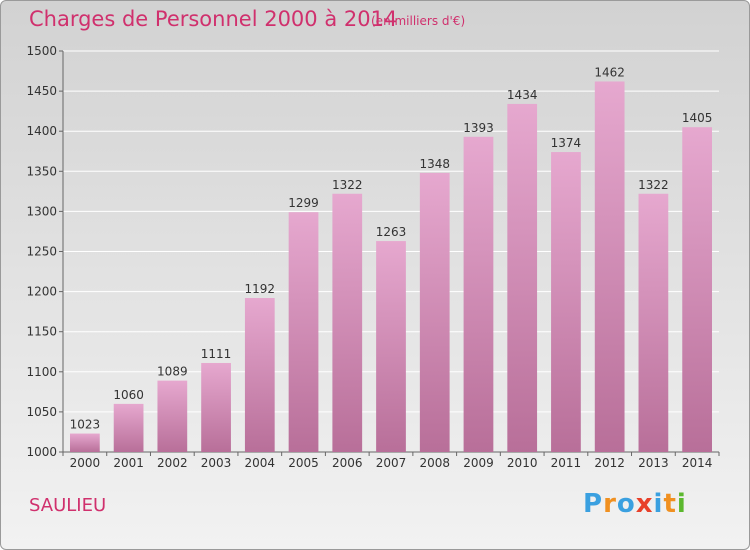 The height and width of the screenshot is (550, 750). What do you see at coordinates (85, 425) in the screenshot?
I see `bar-value-label: 1023` at bounding box center [85, 425].